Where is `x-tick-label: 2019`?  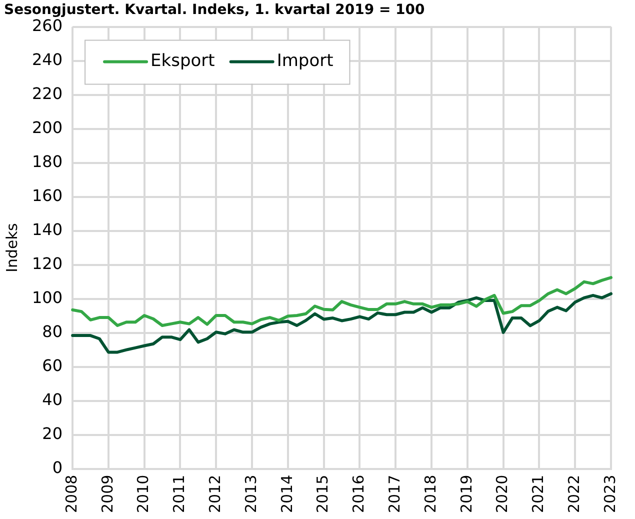 x-tick-label: 2019 is located at coordinates (466, 494).